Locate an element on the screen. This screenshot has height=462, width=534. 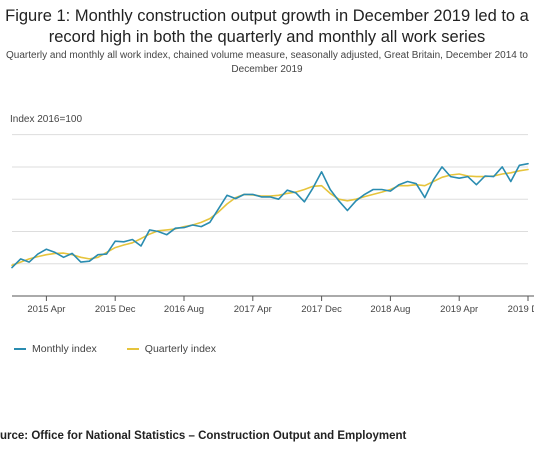
x-tick-label-3: 2017 Apr is located at coordinates (253, 309).